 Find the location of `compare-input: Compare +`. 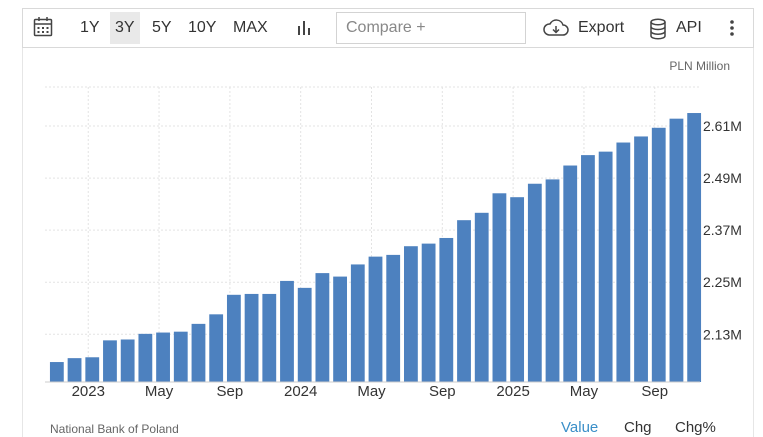

compare-input: Compare + is located at coordinates (431, 28).